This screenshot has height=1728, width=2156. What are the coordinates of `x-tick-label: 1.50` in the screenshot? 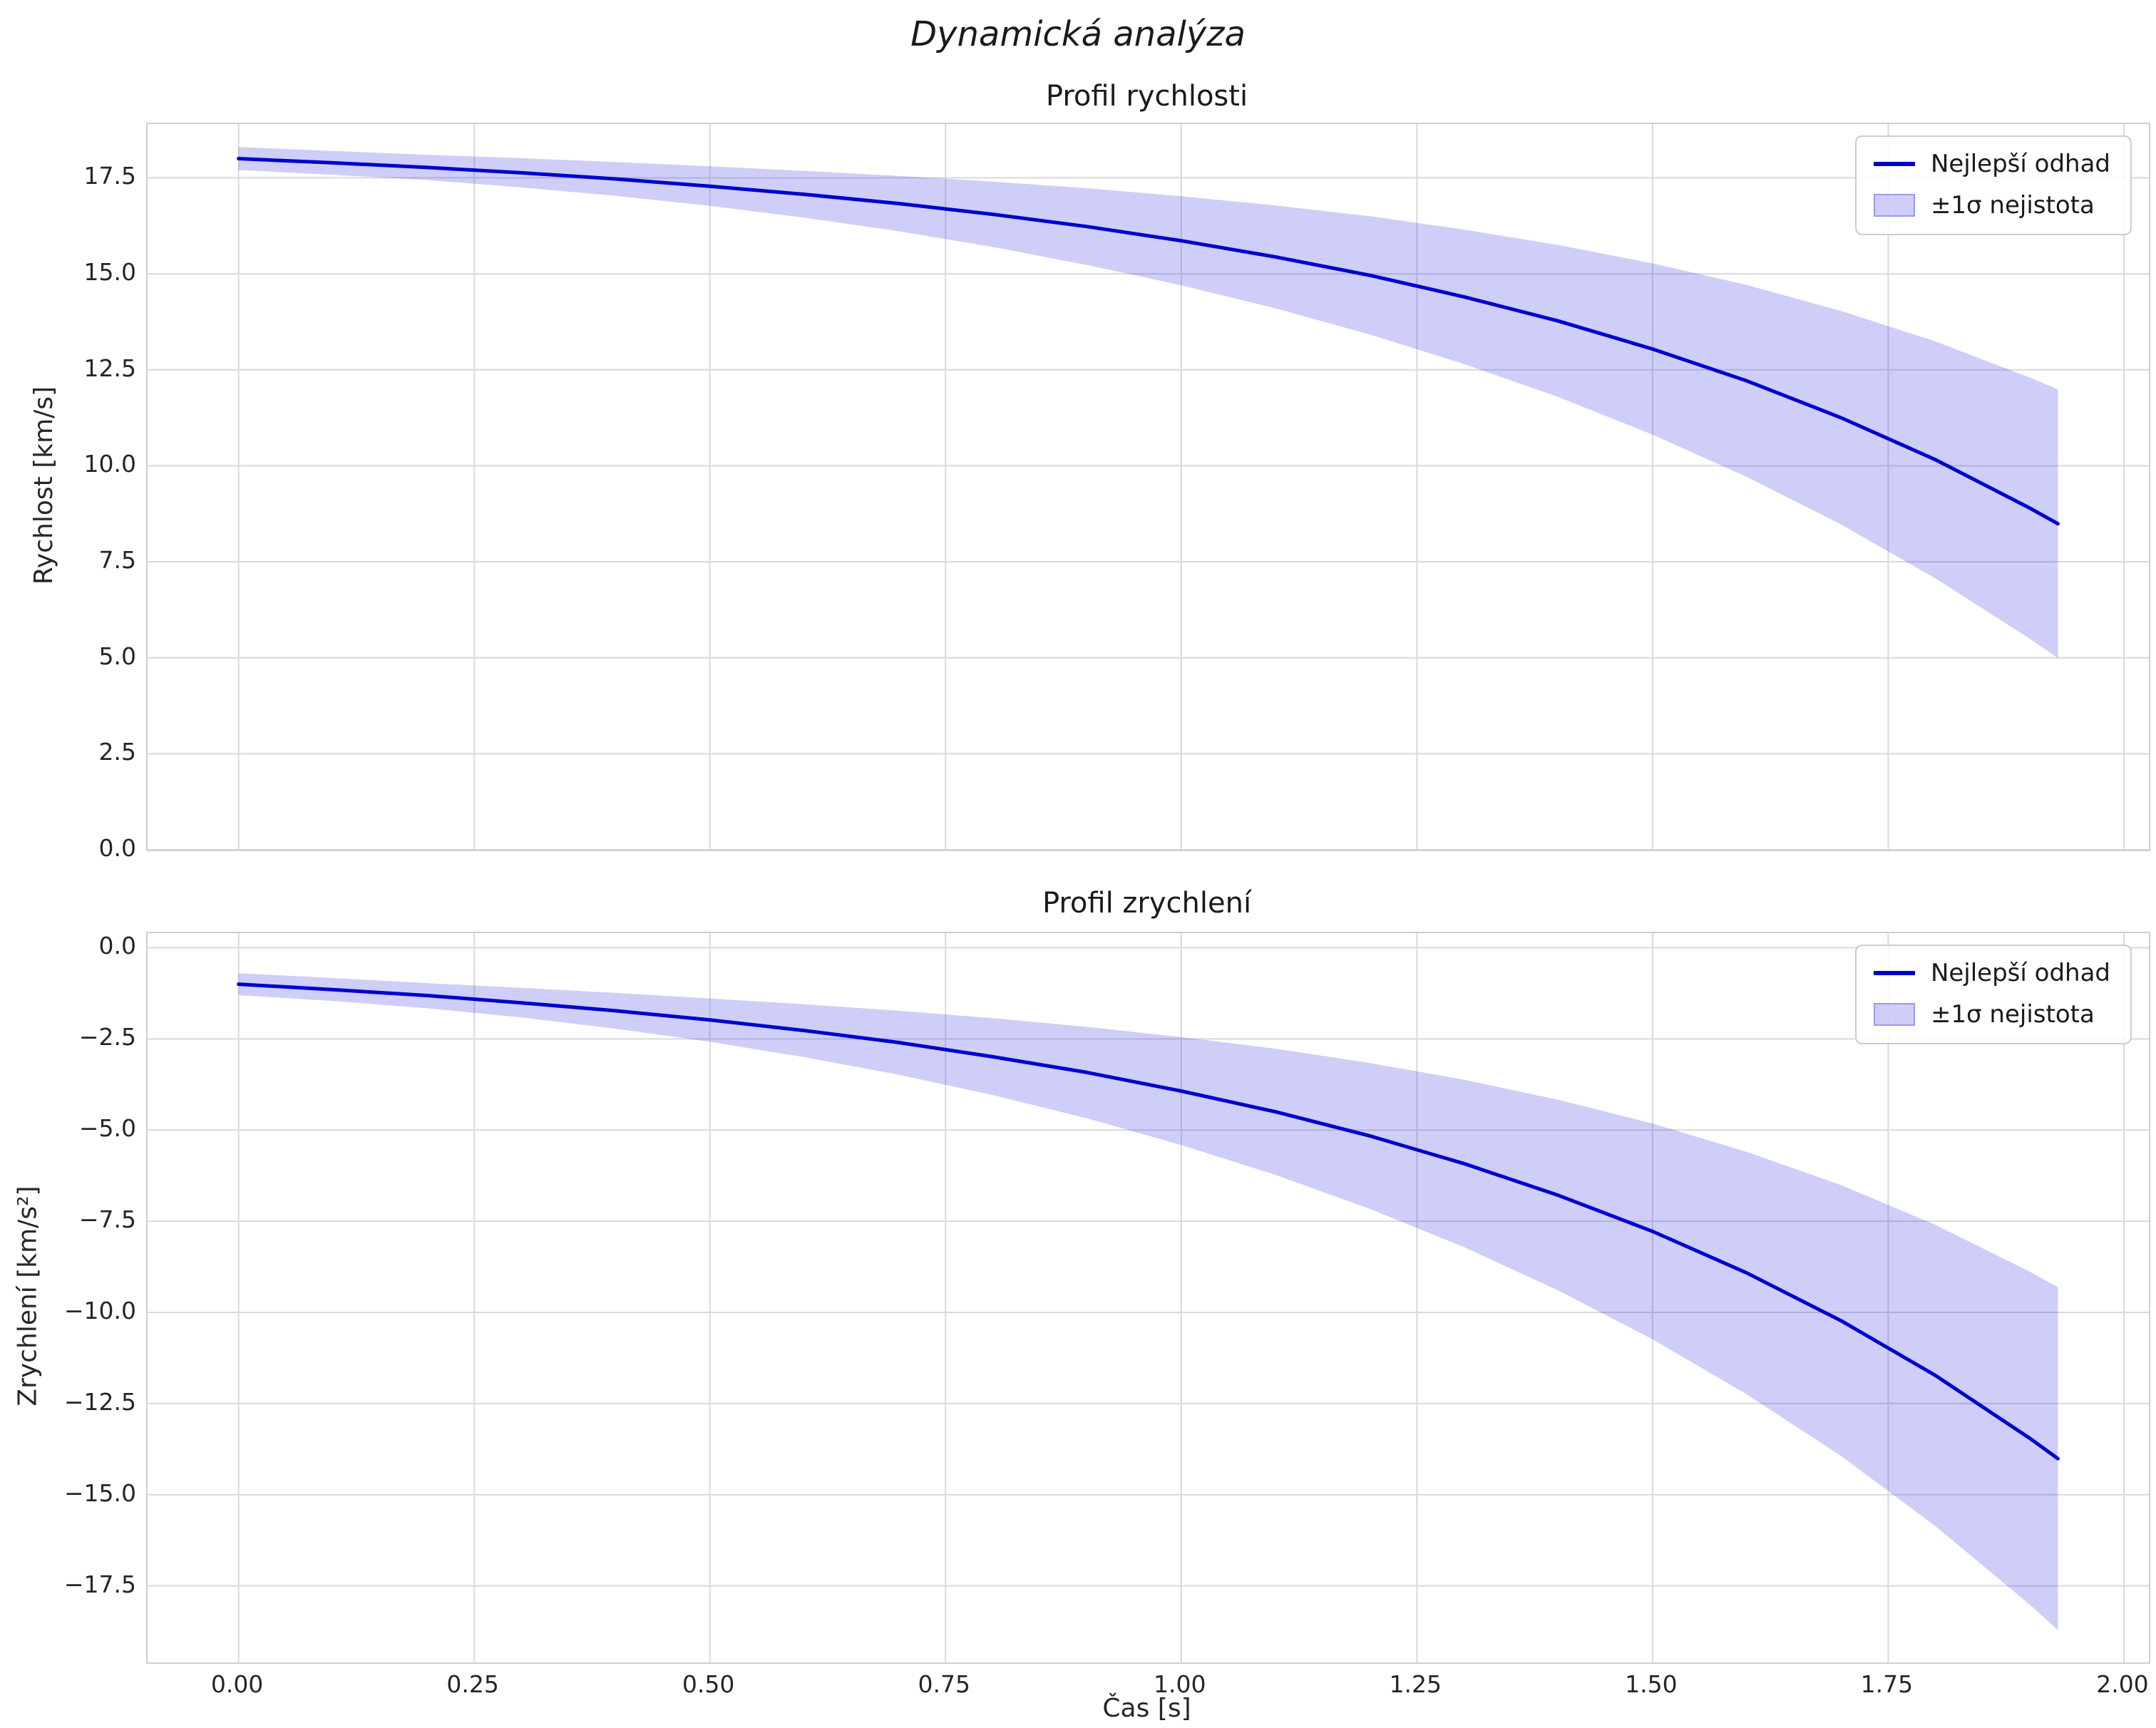 It's located at (1651, 1684).